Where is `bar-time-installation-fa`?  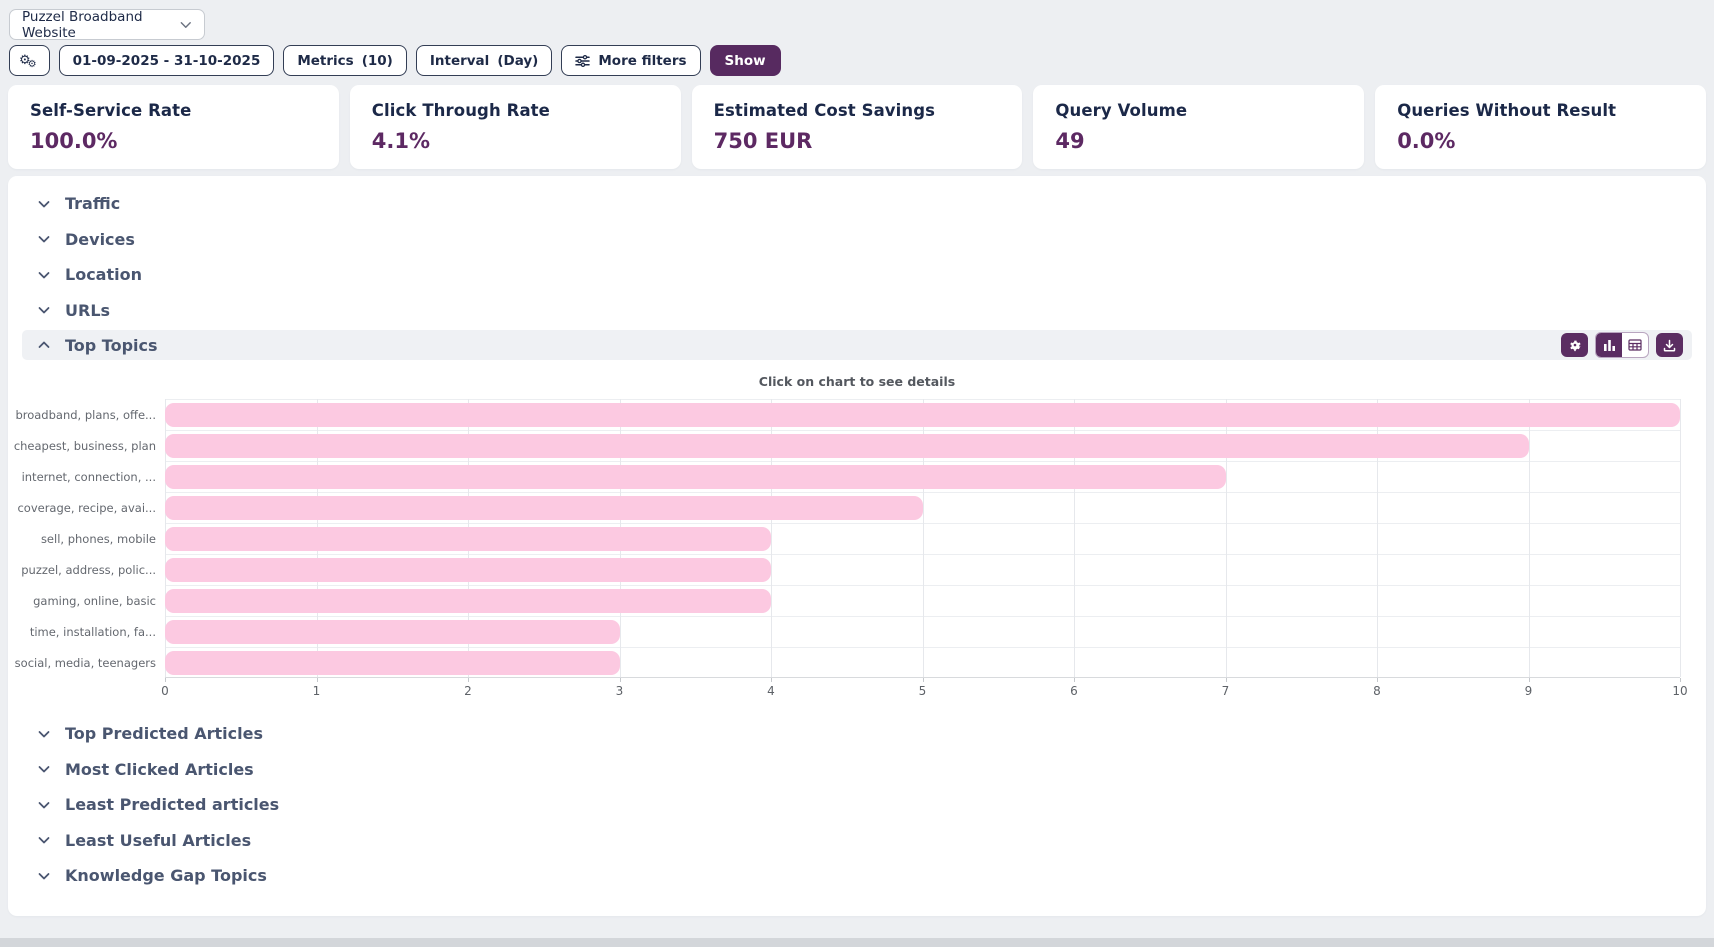 bar-time-installation-fa is located at coordinates (392, 631).